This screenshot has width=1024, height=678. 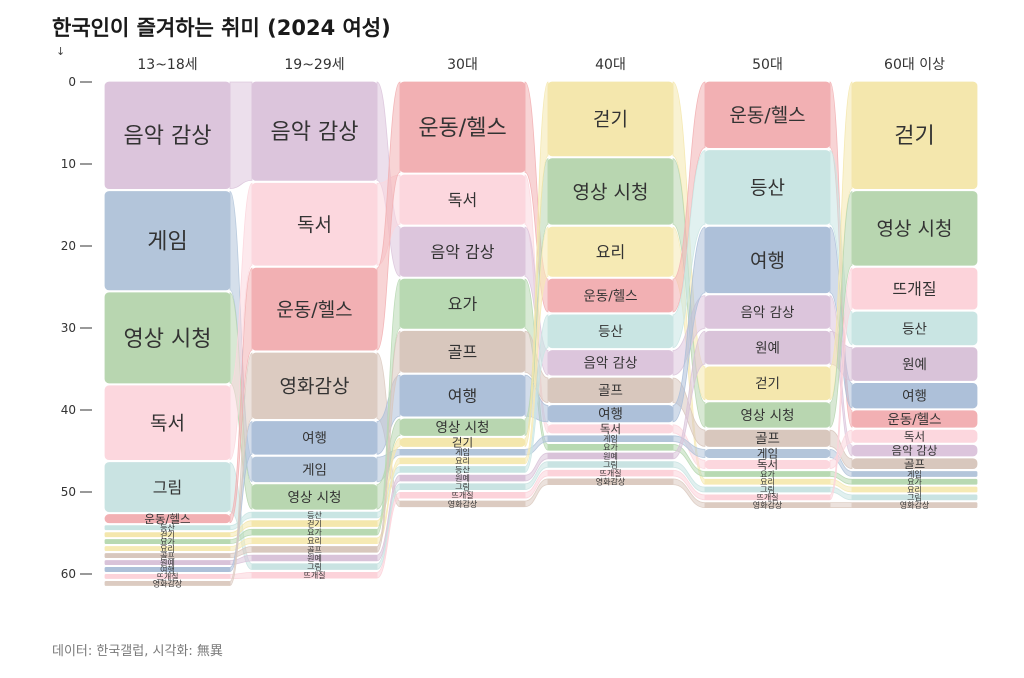 I want to click on y-tick-label: 30, so click(x=68, y=328).